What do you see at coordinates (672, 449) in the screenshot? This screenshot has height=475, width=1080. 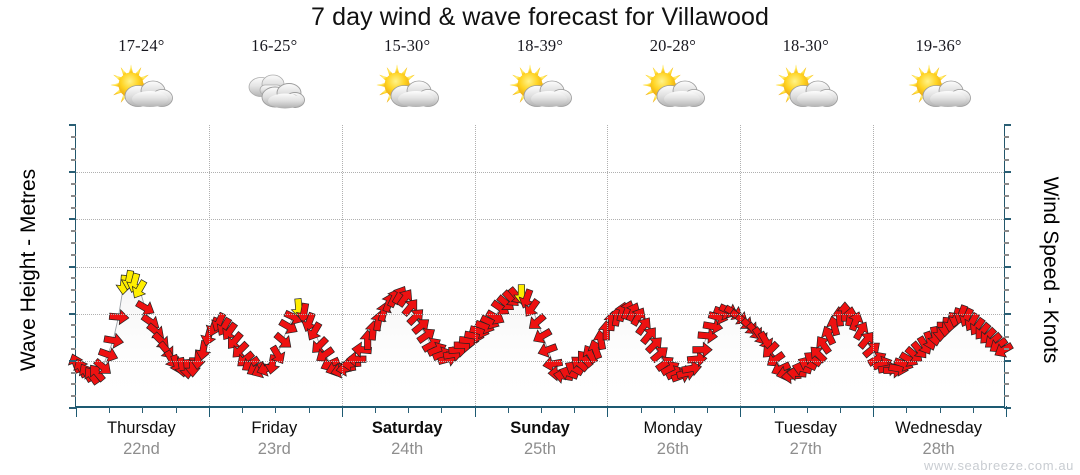 I see `day-date: 26th` at bounding box center [672, 449].